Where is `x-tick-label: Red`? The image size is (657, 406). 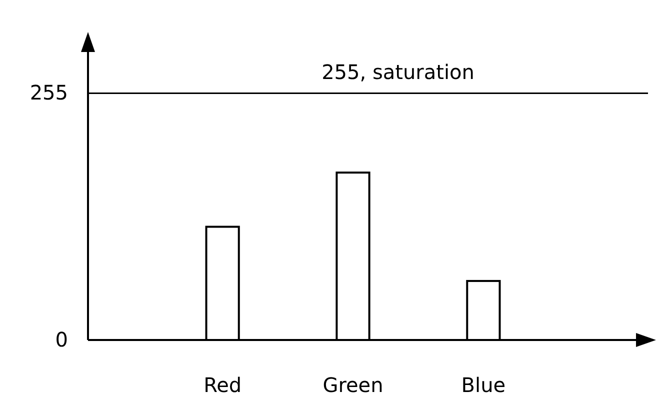
x-tick-label: Red is located at coordinates (223, 385).